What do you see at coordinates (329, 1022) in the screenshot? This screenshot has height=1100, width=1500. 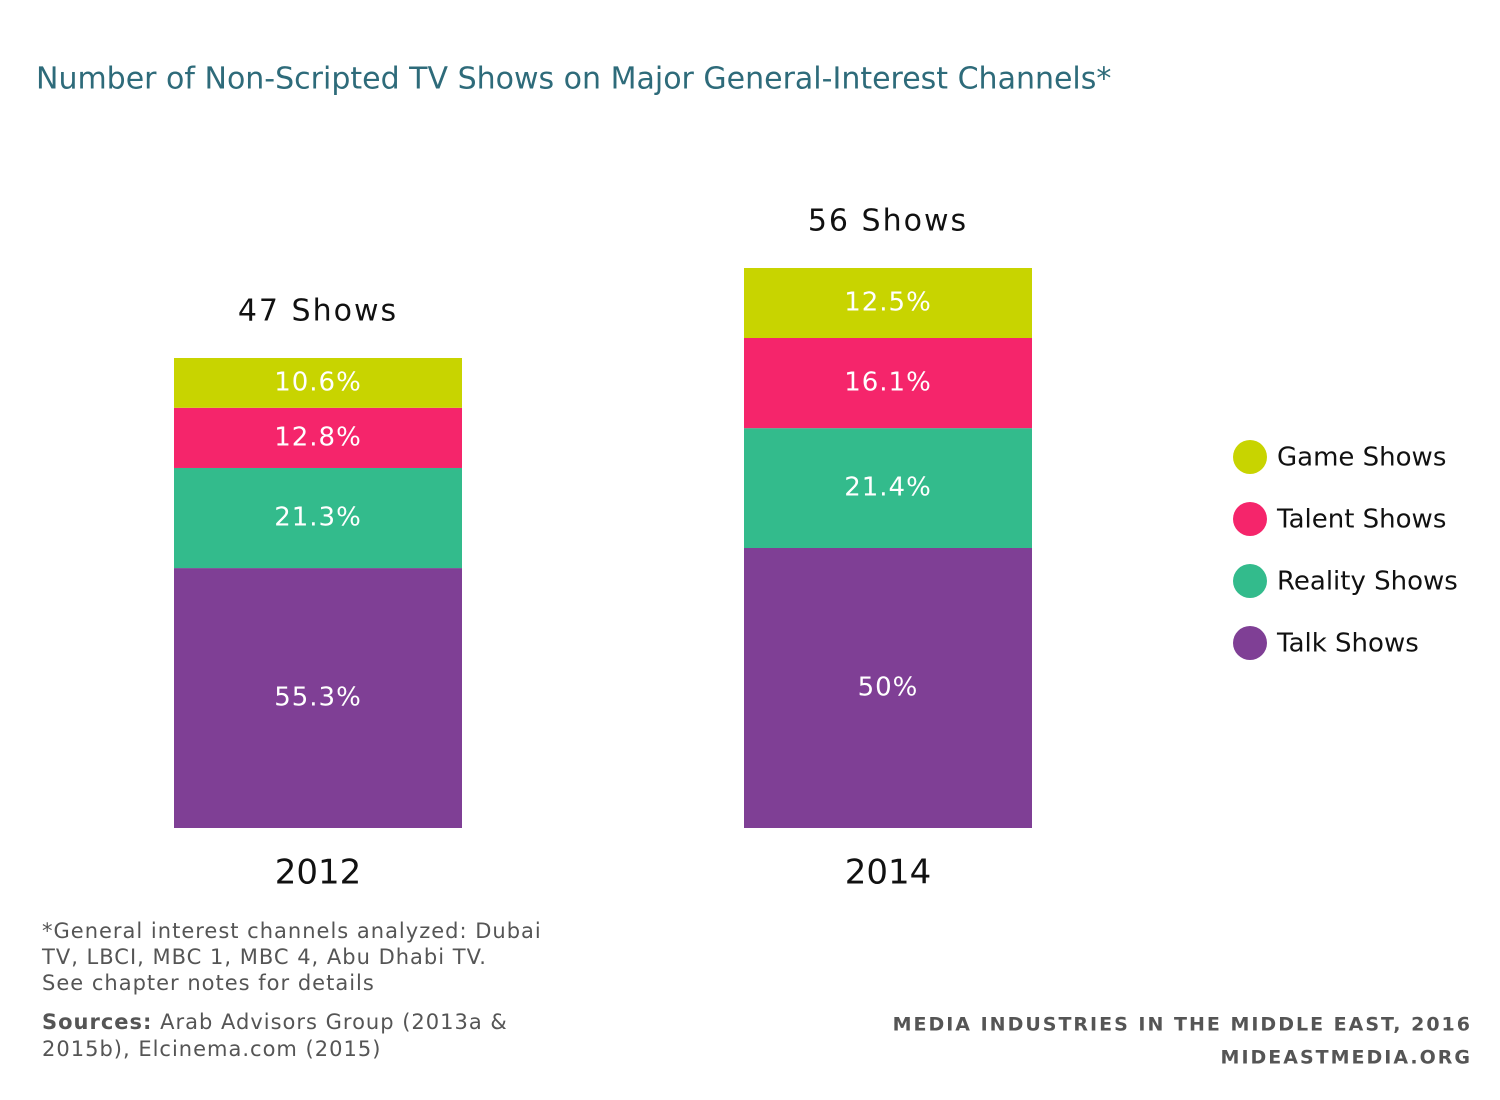 I see `sources-text: Arab Advisors Group (2013a &` at bounding box center [329, 1022].